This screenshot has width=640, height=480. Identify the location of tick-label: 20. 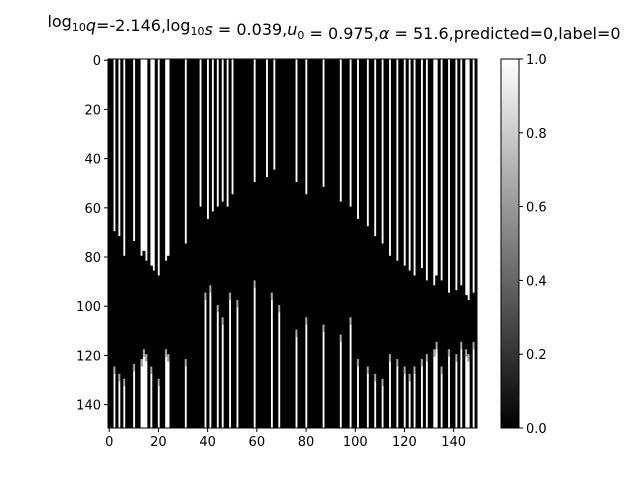
(92, 110).